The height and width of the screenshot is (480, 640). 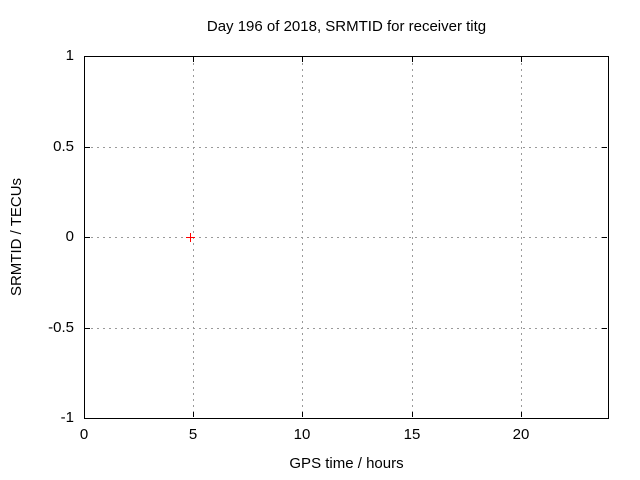 What do you see at coordinates (190, 237) in the screenshot?
I see `data-point-marker` at bounding box center [190, 237].